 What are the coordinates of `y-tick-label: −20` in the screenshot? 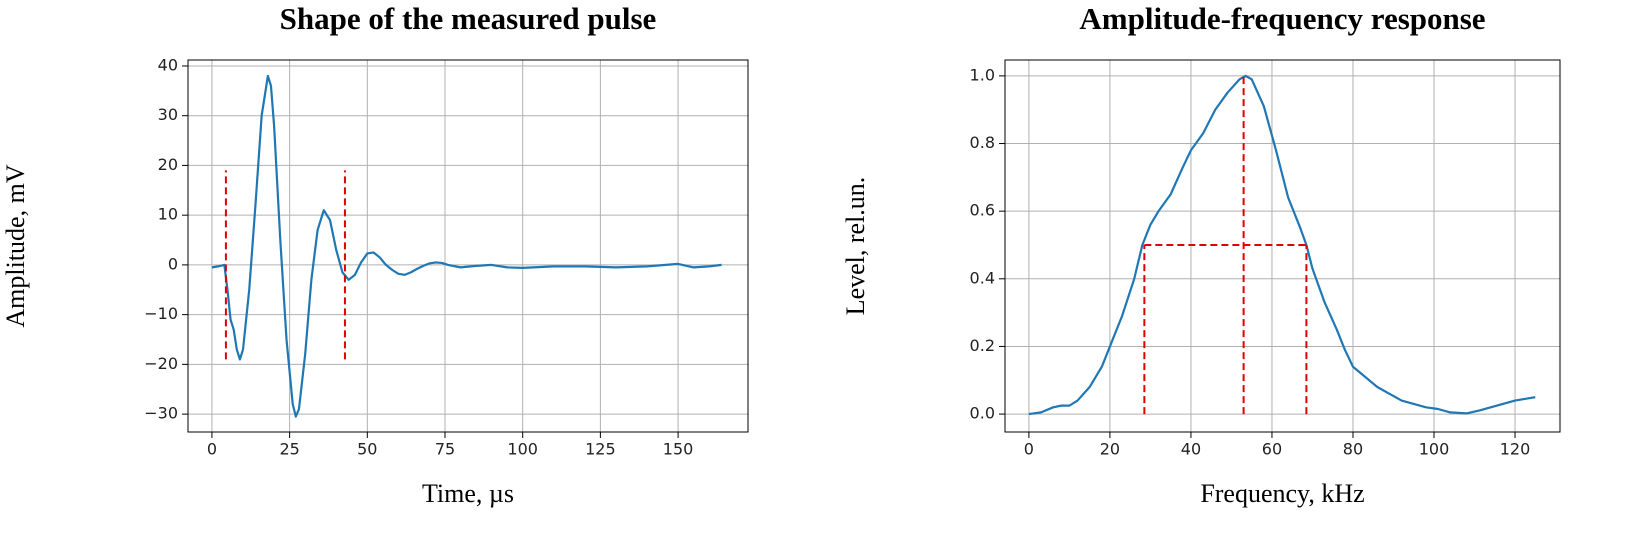 It's located at (161, 363).